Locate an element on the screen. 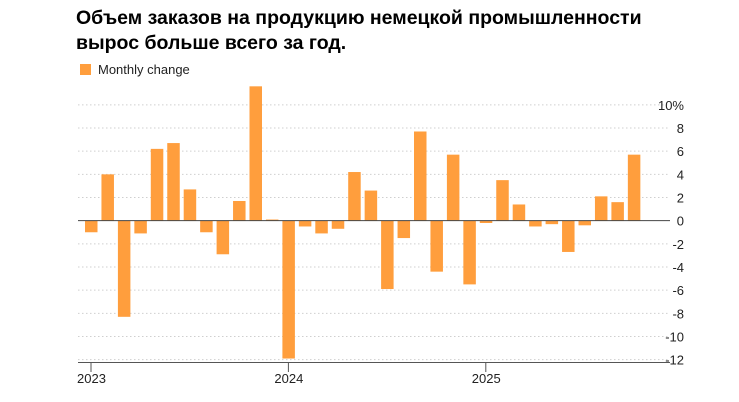 This screenshot has width=739, height=402. y-tick-label: -2 is located at coordinates (678, 244).